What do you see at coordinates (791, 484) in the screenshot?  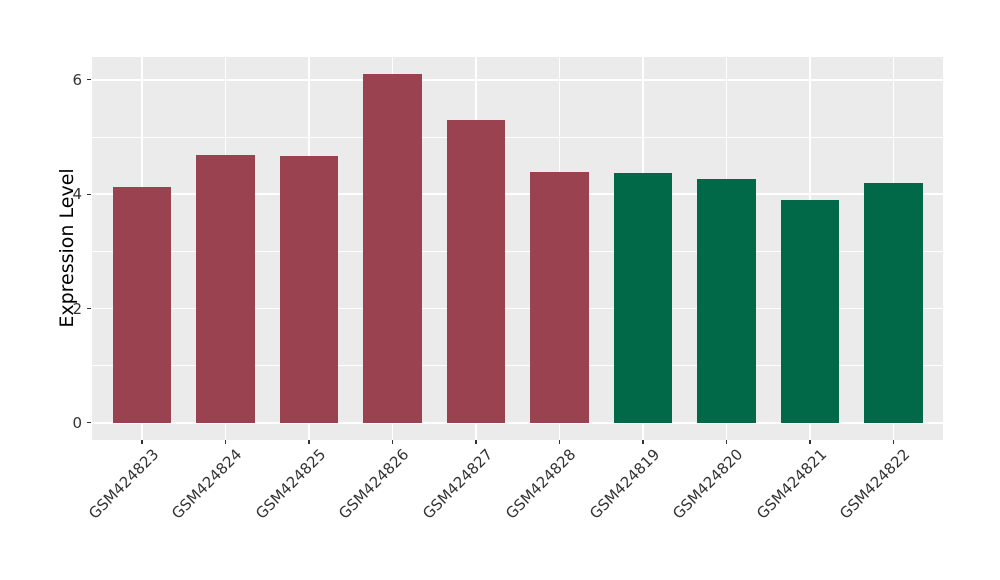 I see `x-tick-label: GSM424821` at bounding box center [791, 484].